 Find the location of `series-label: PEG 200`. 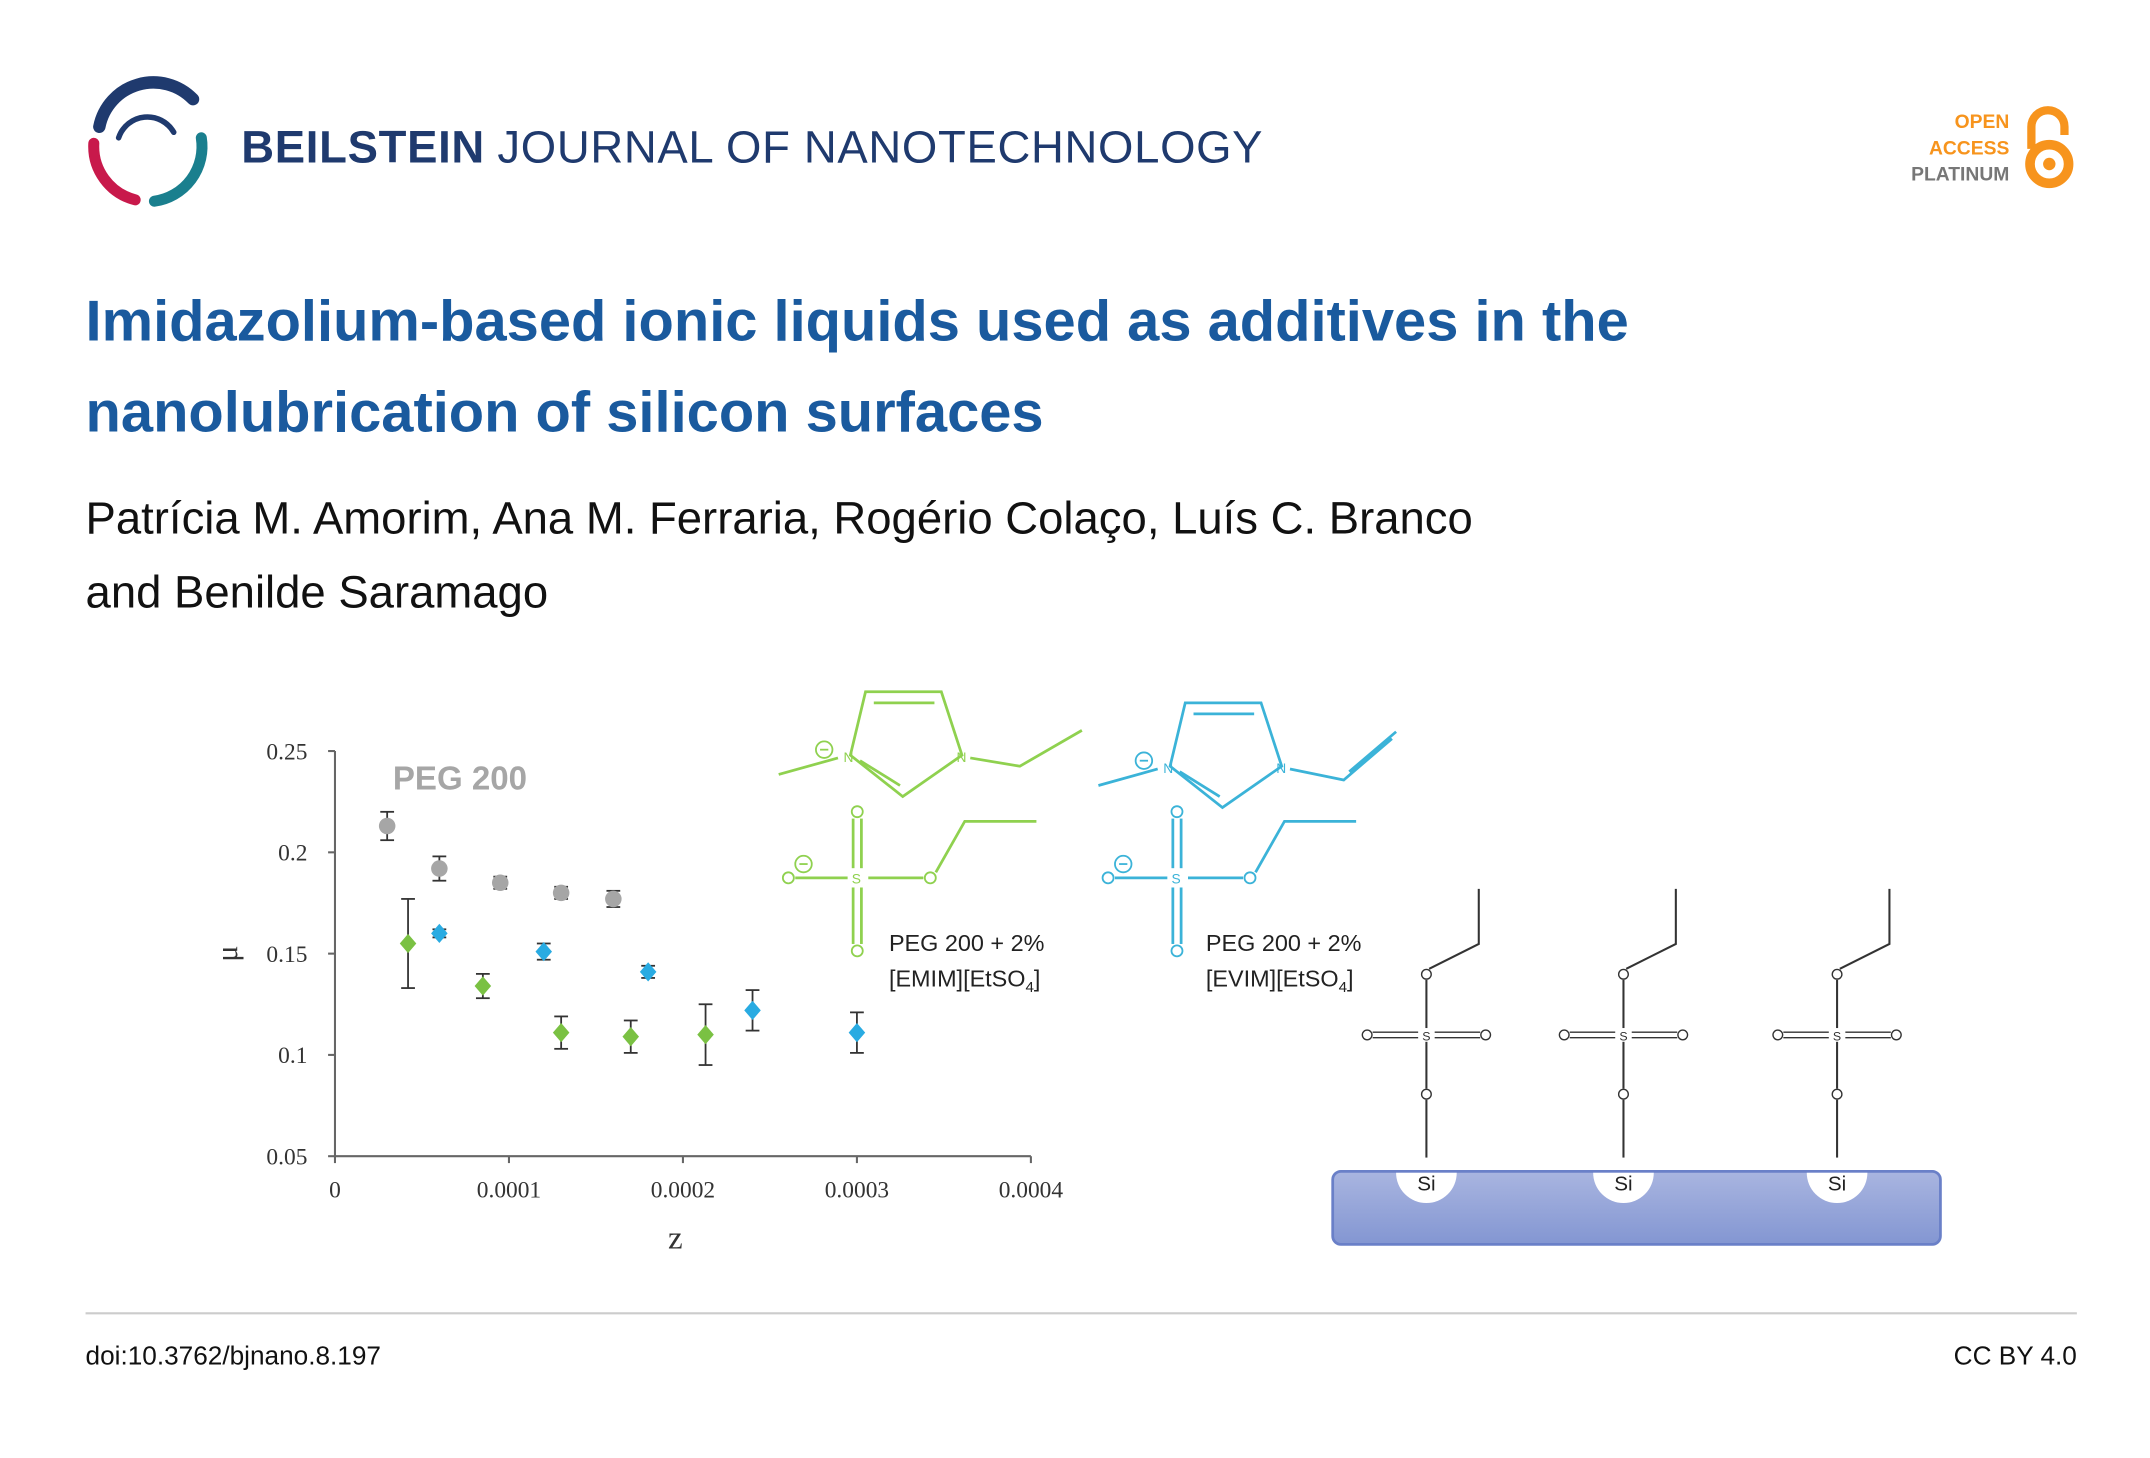

series-label: PEG 200 is located at coordinates (460, 779).